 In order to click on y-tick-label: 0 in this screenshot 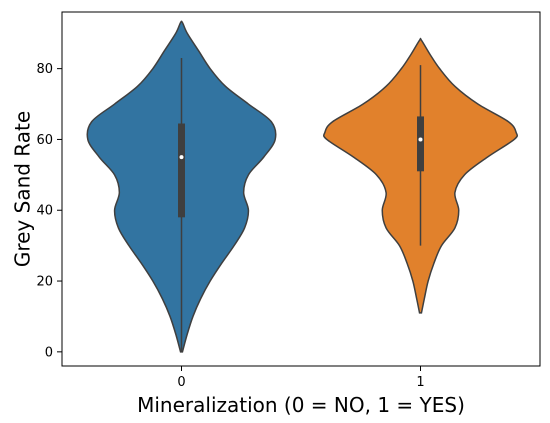, I will do `click(49, 352)`.